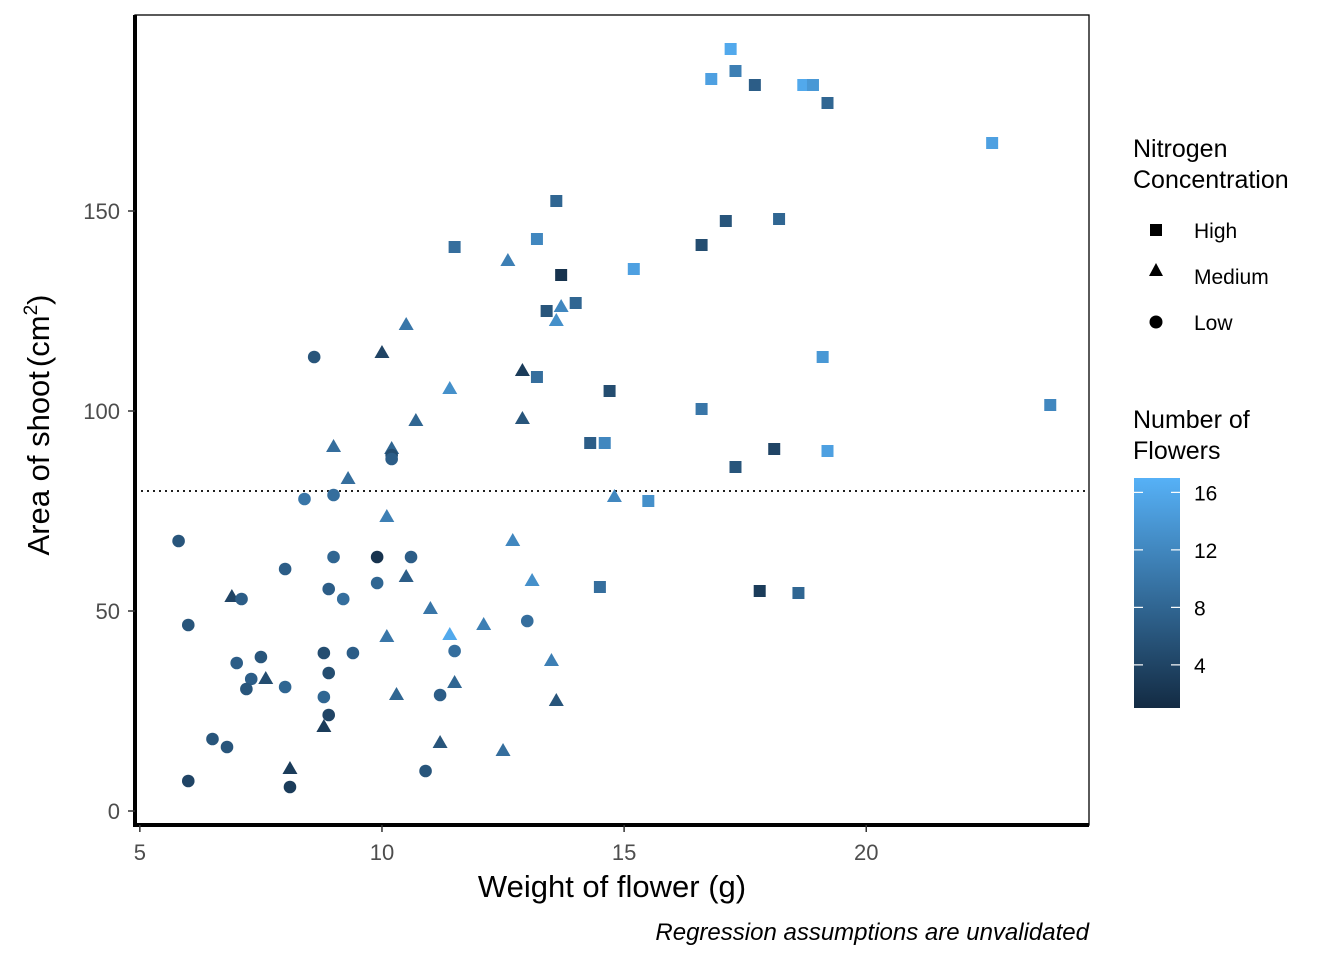 This screenshot has height=960, width=1344. What do you see at coordinates (1205, 551) in the screenshot?
I see `colorbar-tick-label: 12` at bounding box center [1205, 551].